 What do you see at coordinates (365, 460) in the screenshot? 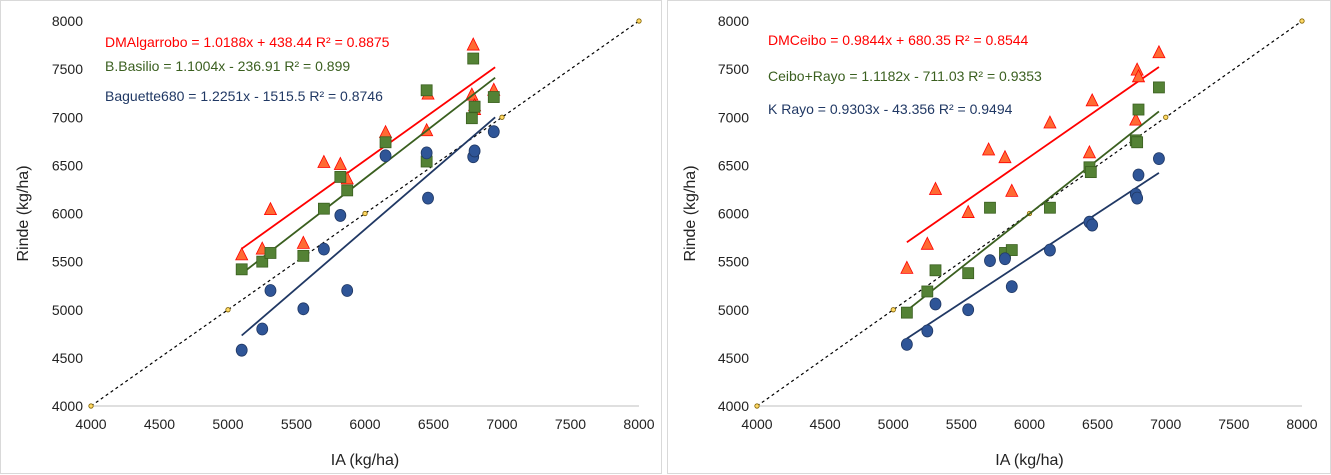
I see `x-axis-title: IA (kg/ha)` at bounding box center [365, 460].